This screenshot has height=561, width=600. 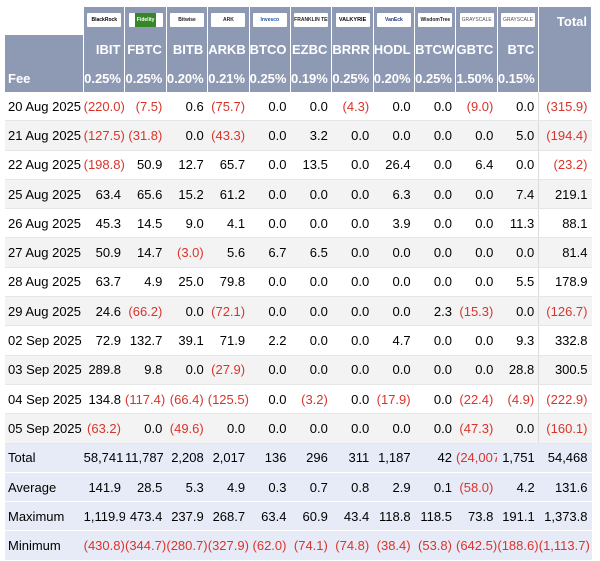 I want to click on issuer-logo-ezbc: FRANKLIN TEMPLETON, so click(x=311, y=19).